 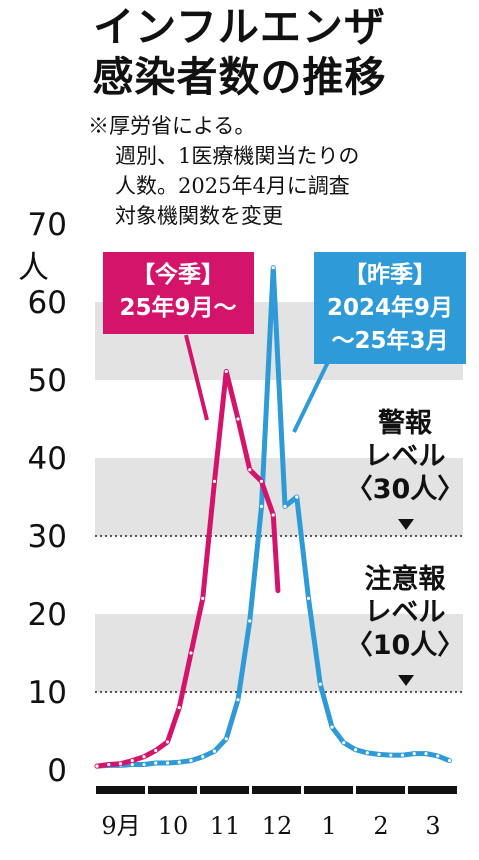 I want to click on reference-label-30-0: 警報, so click(x=405, y=423).